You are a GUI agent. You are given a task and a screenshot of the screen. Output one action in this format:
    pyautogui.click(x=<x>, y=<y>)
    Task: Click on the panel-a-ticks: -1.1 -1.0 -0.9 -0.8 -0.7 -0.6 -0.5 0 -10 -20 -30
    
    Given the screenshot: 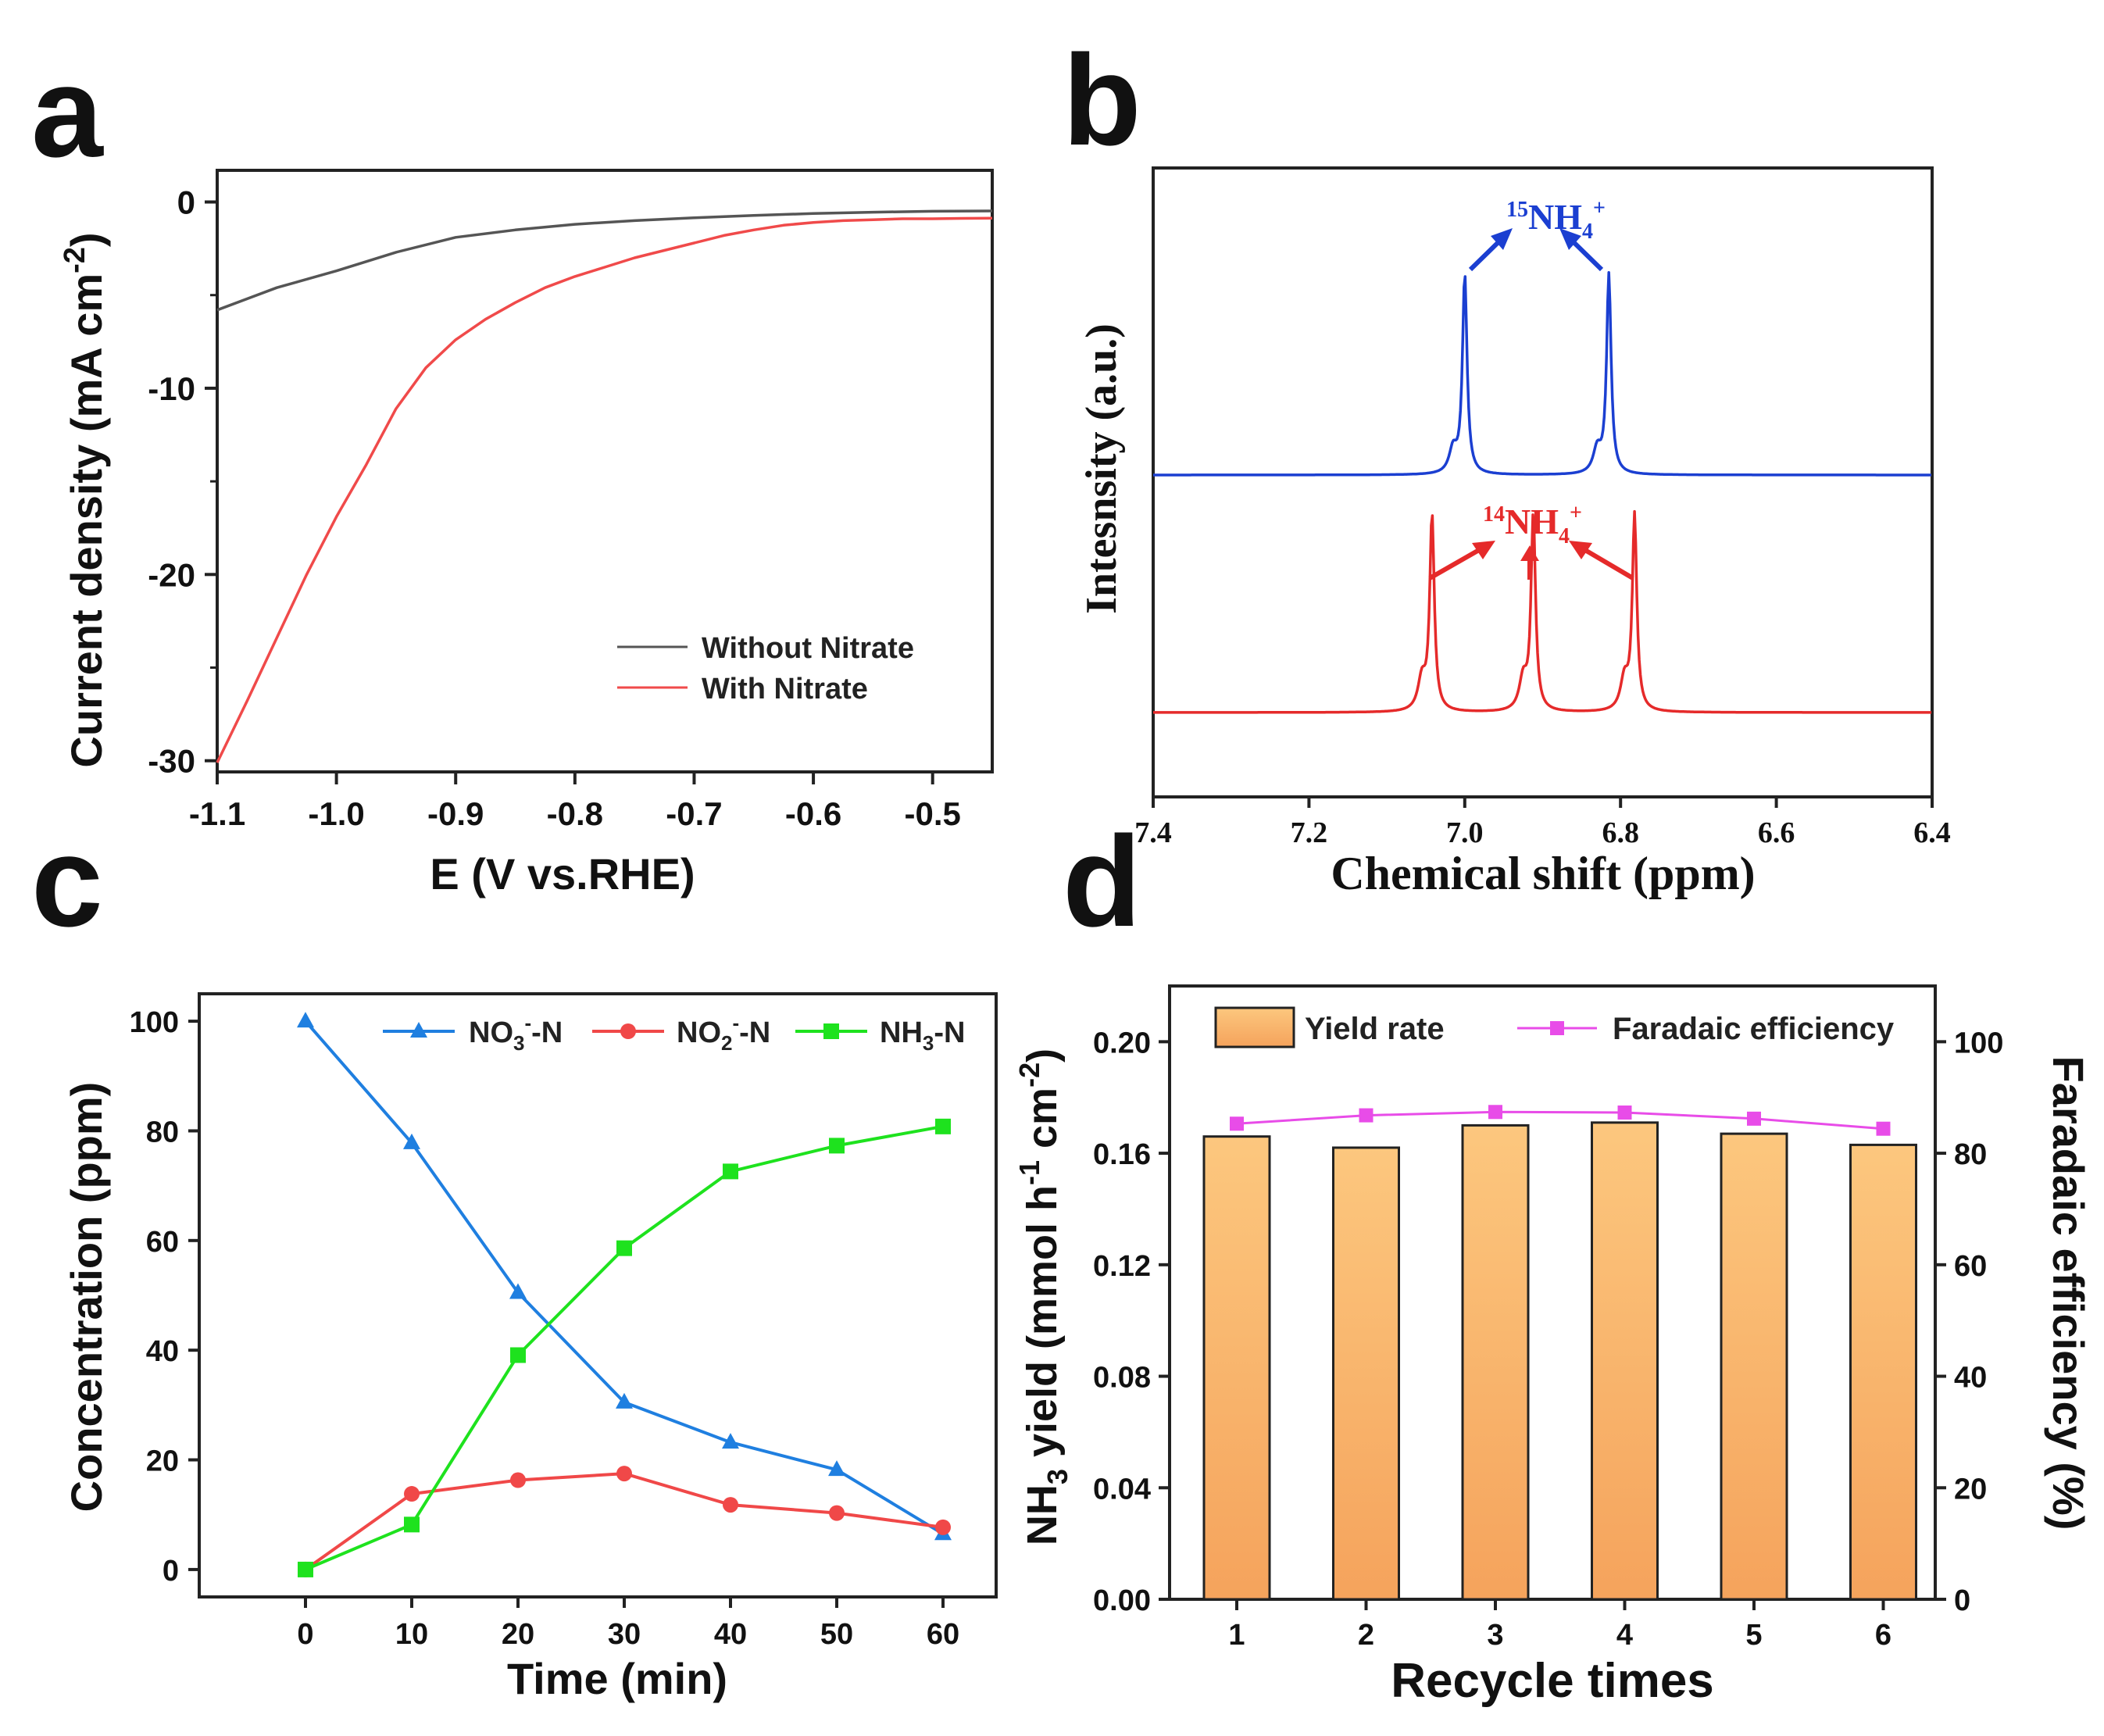 What is the action you would take?
    pyautogui.click(x=554, y=508)
    